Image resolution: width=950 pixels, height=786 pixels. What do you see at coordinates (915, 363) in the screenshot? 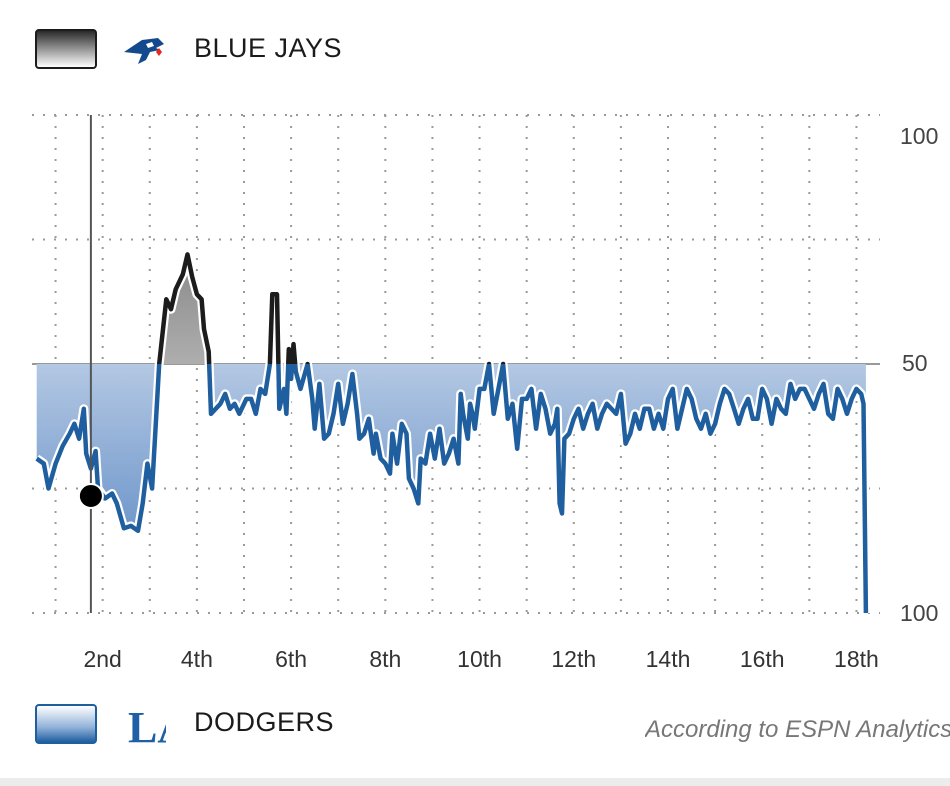
I see `y-label-mid: 50` at bounding box center [915, 363].